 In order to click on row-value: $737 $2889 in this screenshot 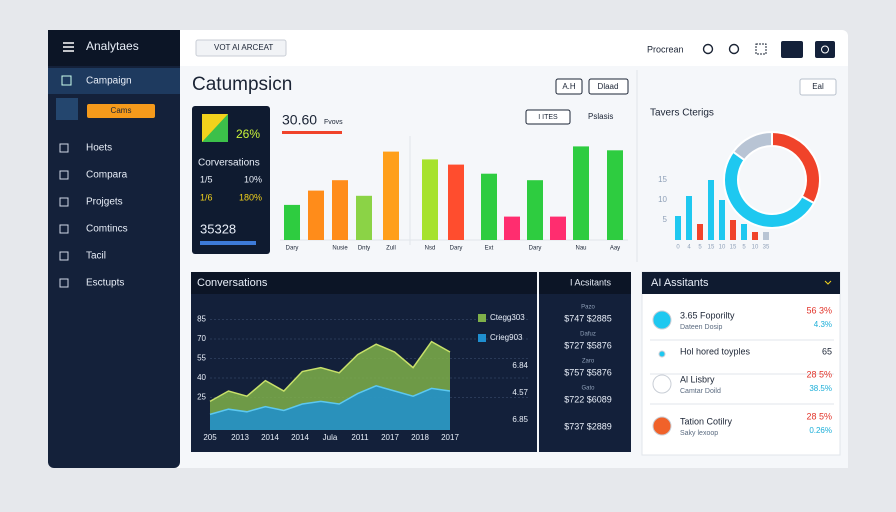, I will do `click(588, 426)`.